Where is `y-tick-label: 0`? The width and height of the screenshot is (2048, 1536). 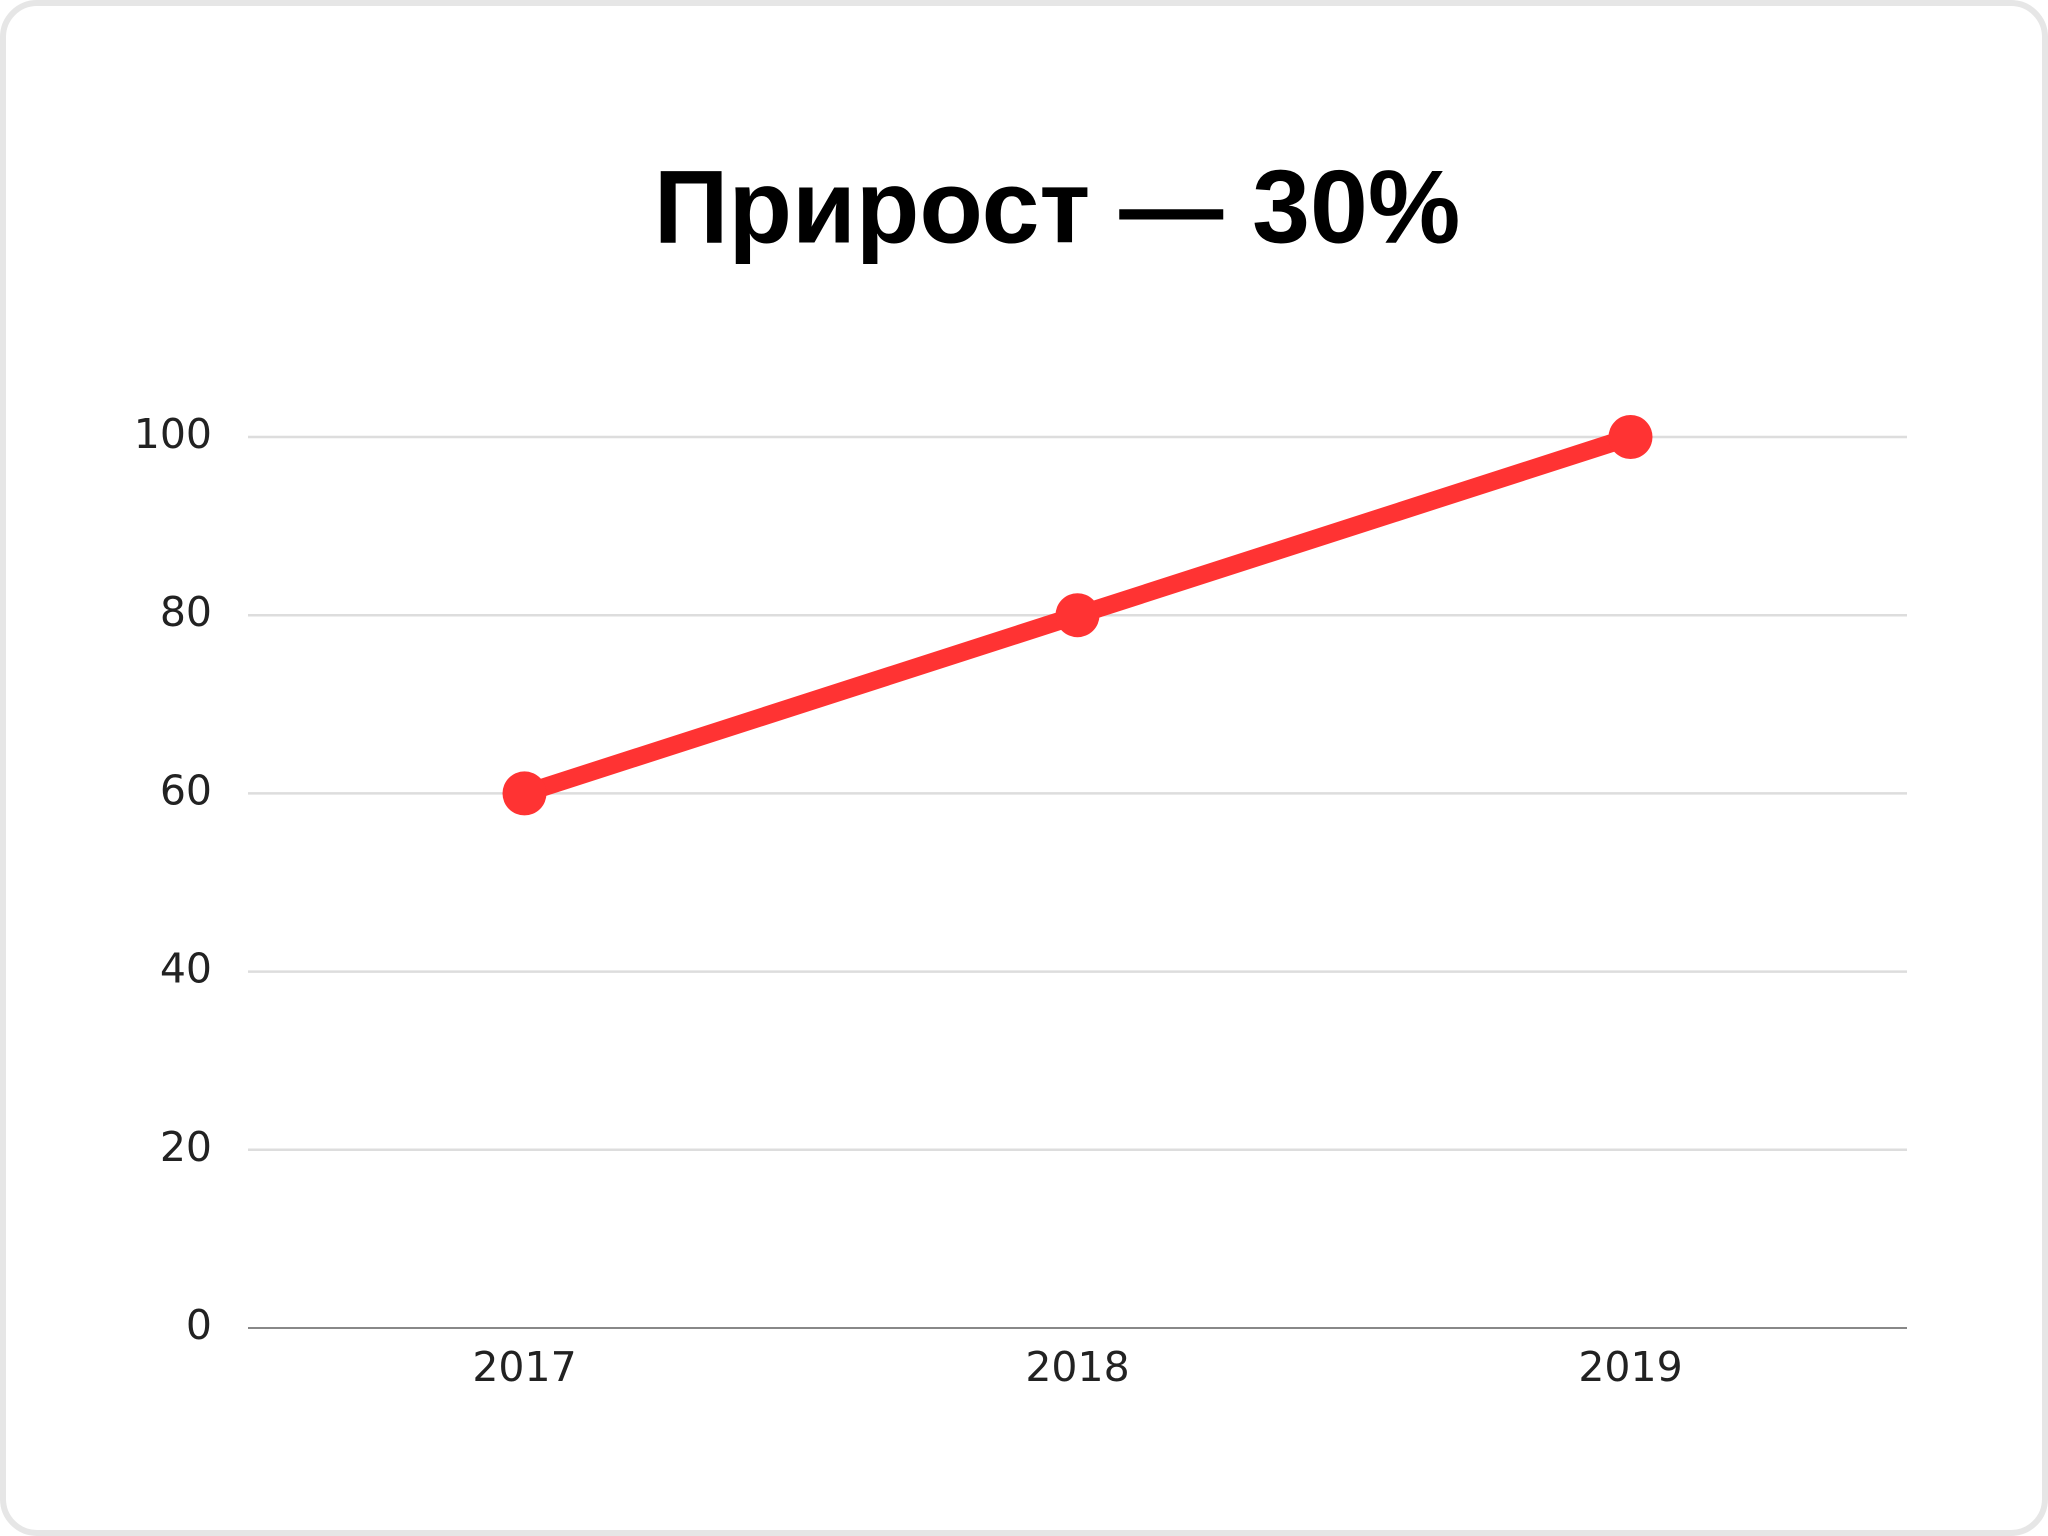 y-tick-label: 0 is located at coordinates (199, 1325).